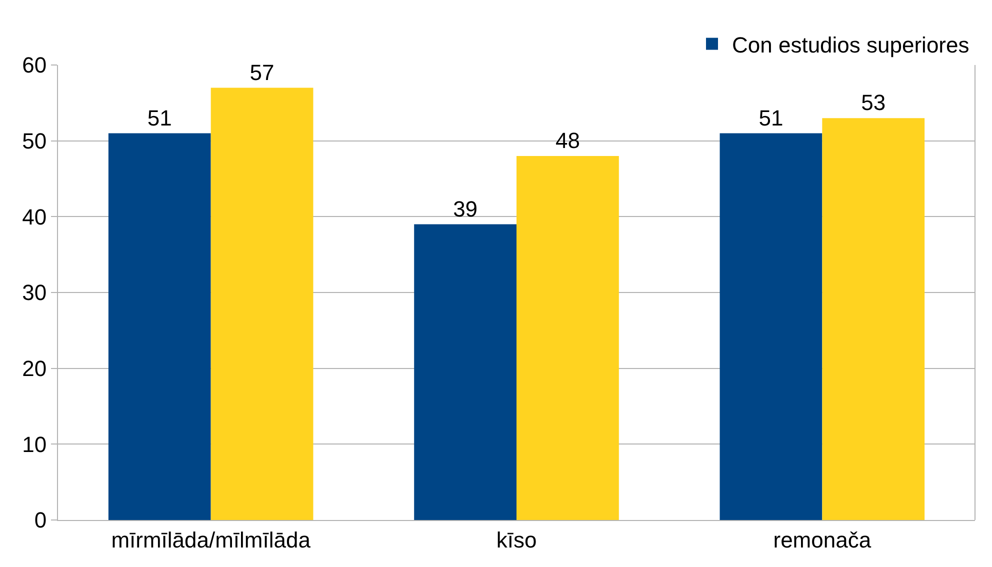 This screenshot has height=567, width=992. Describe the element at coordinates (567, 140) in the screenshot. I see `data-label: 48` at that location.